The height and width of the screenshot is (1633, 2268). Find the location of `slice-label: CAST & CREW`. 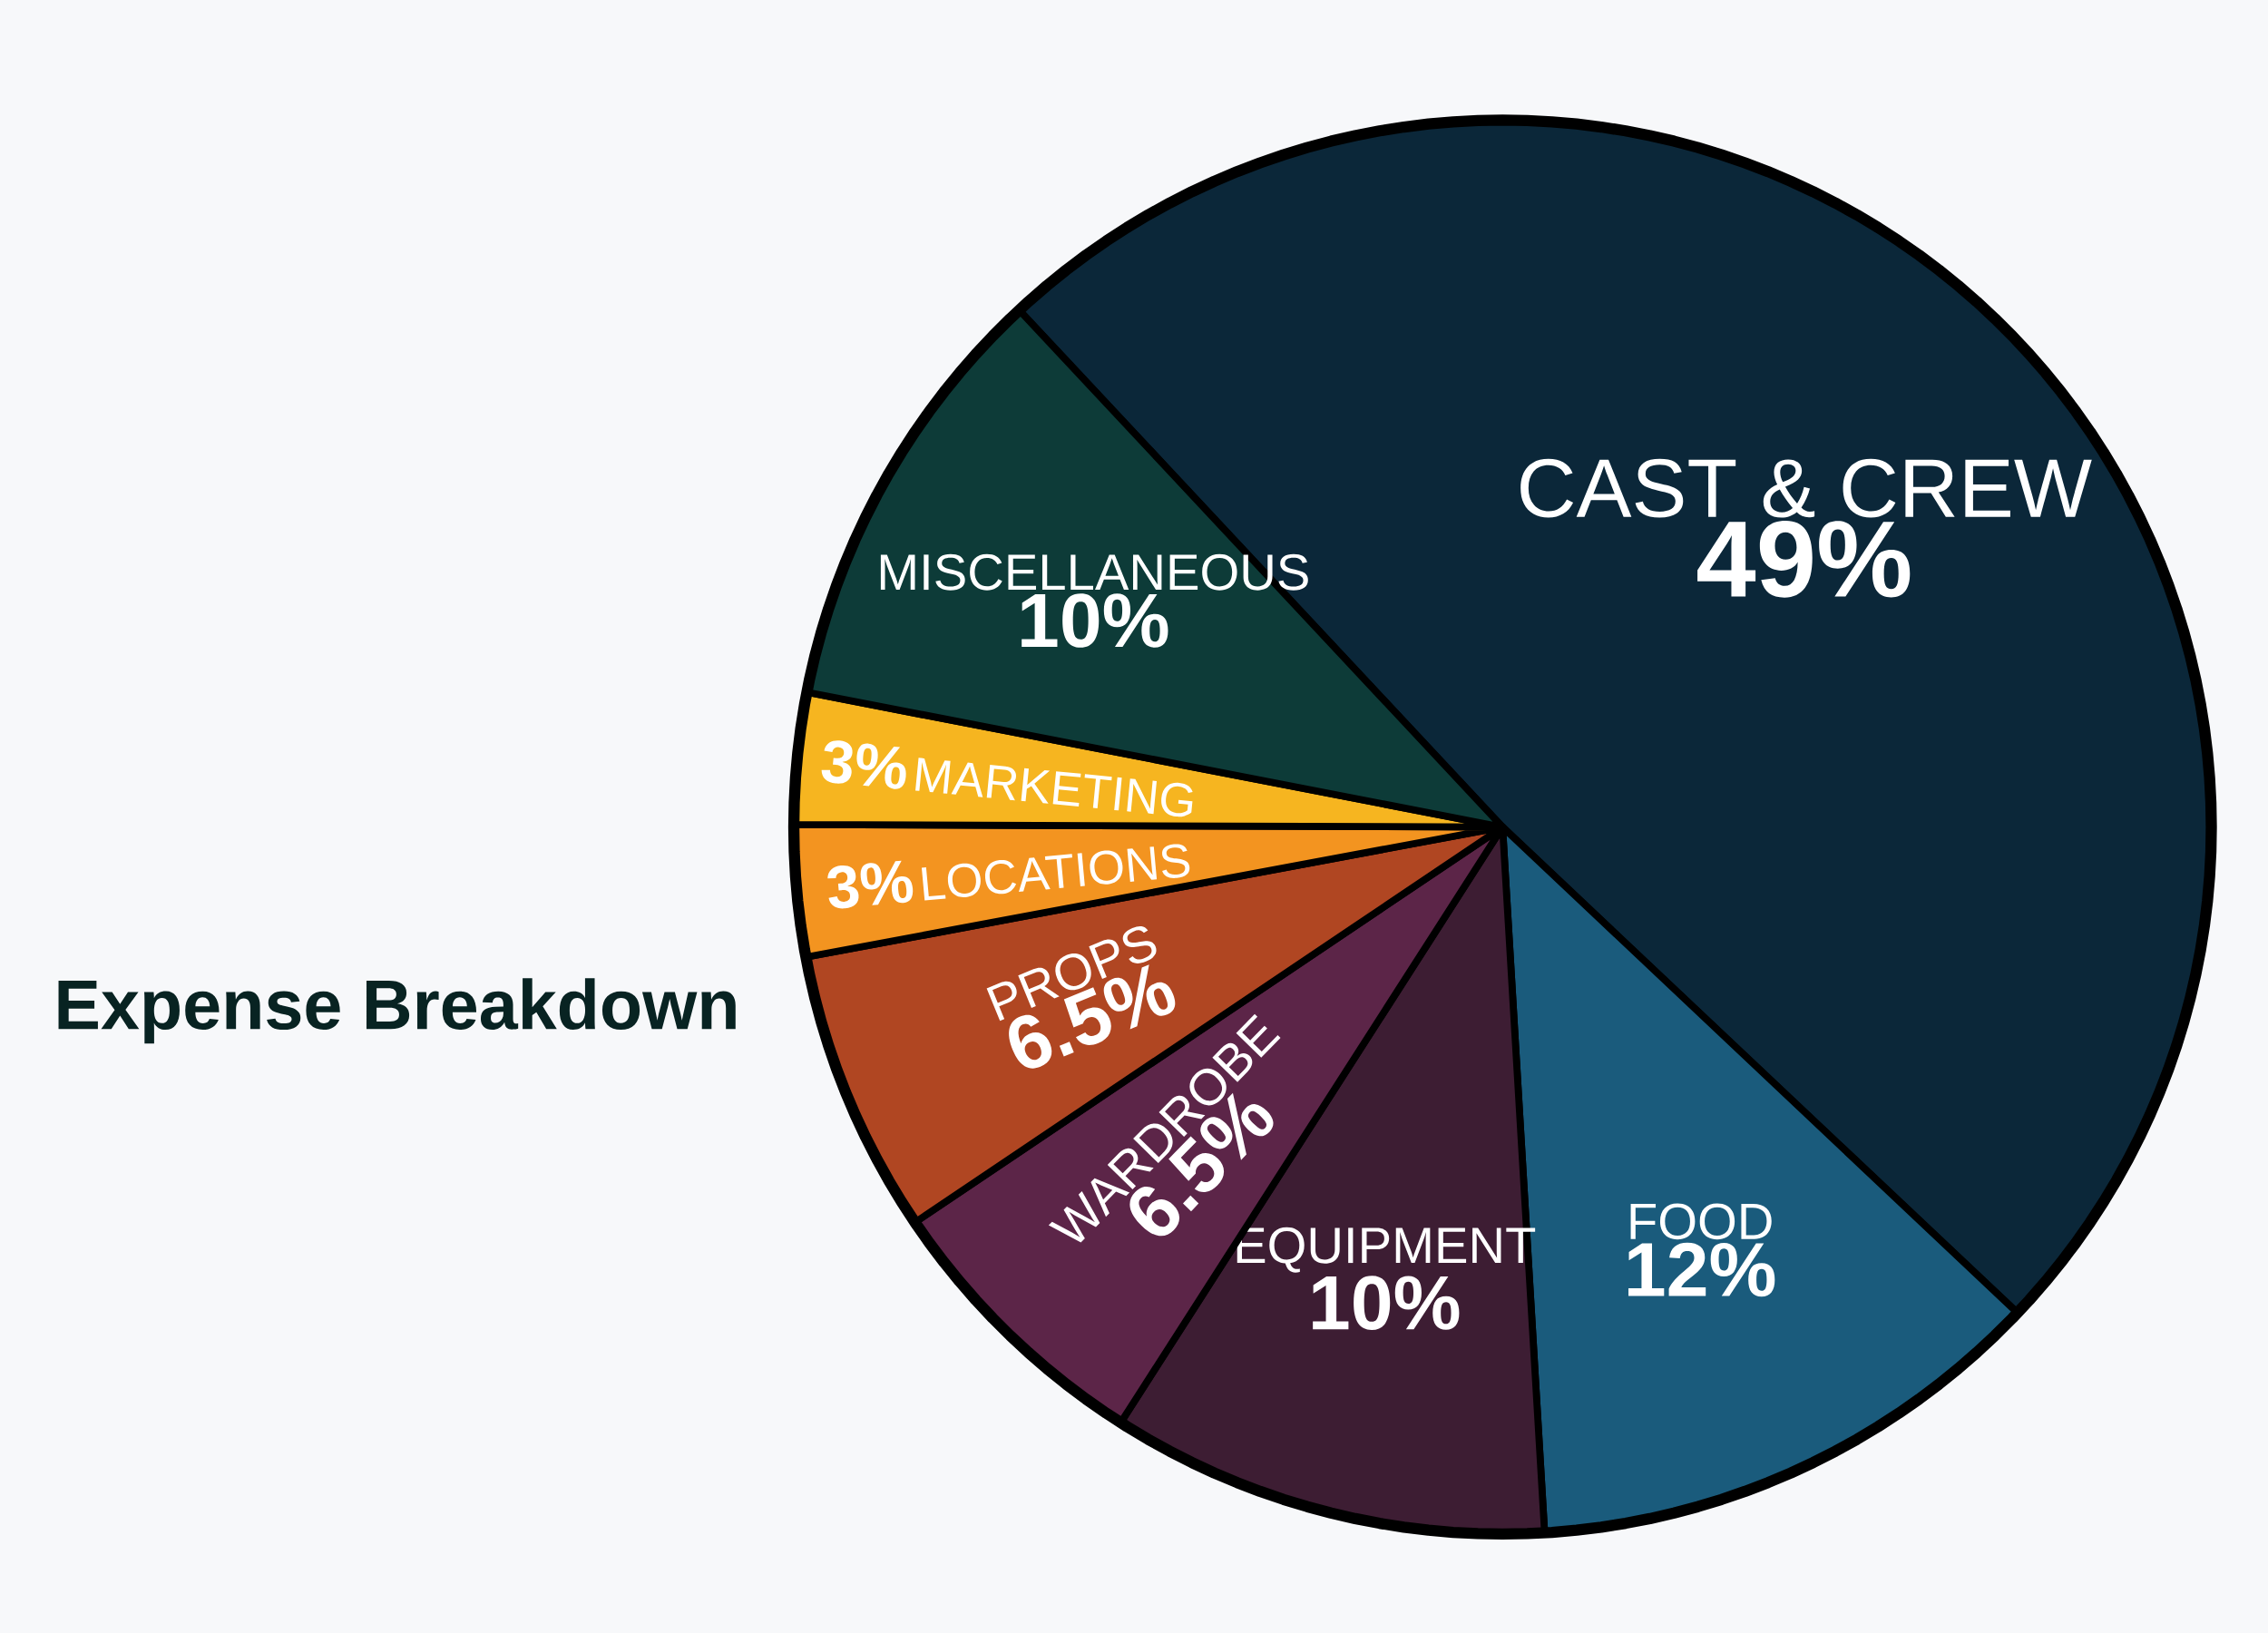

slice-label: CAST & CREW is located at coordinates (1806, 488).